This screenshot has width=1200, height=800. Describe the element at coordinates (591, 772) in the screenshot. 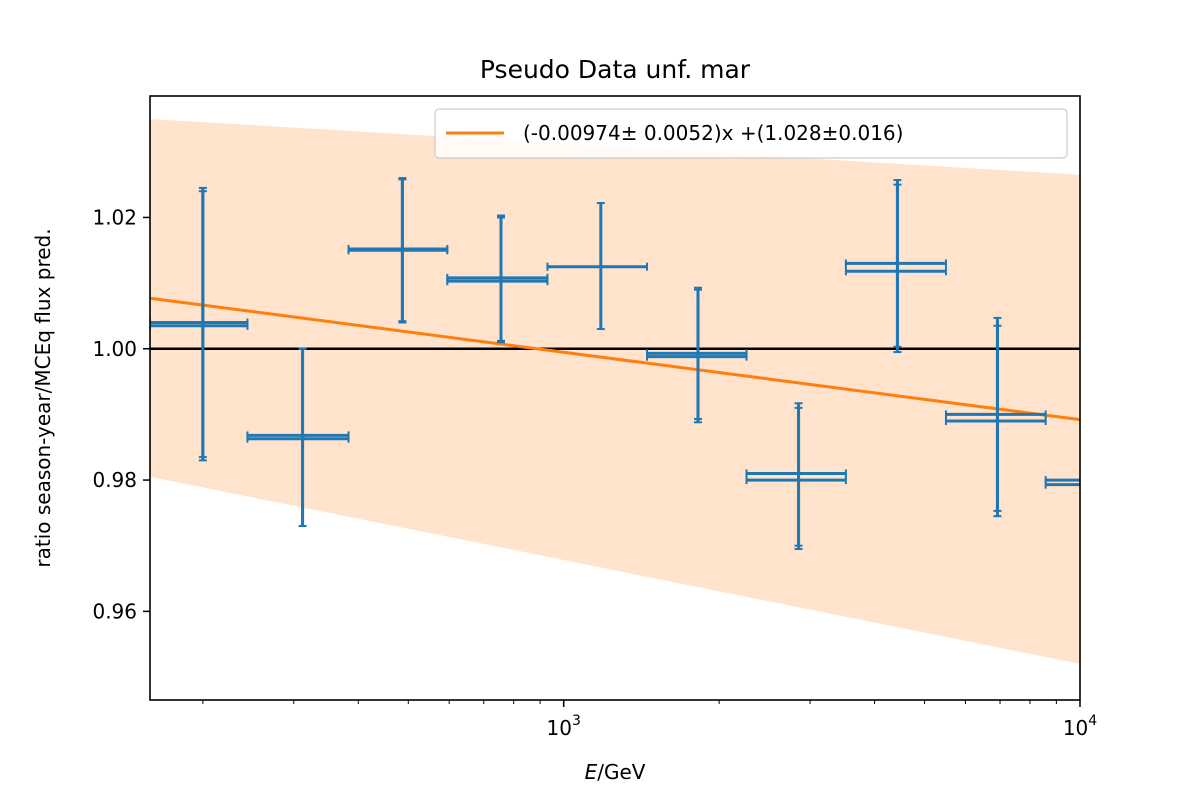

I see `x-axis-label-symbol: E` at that location.